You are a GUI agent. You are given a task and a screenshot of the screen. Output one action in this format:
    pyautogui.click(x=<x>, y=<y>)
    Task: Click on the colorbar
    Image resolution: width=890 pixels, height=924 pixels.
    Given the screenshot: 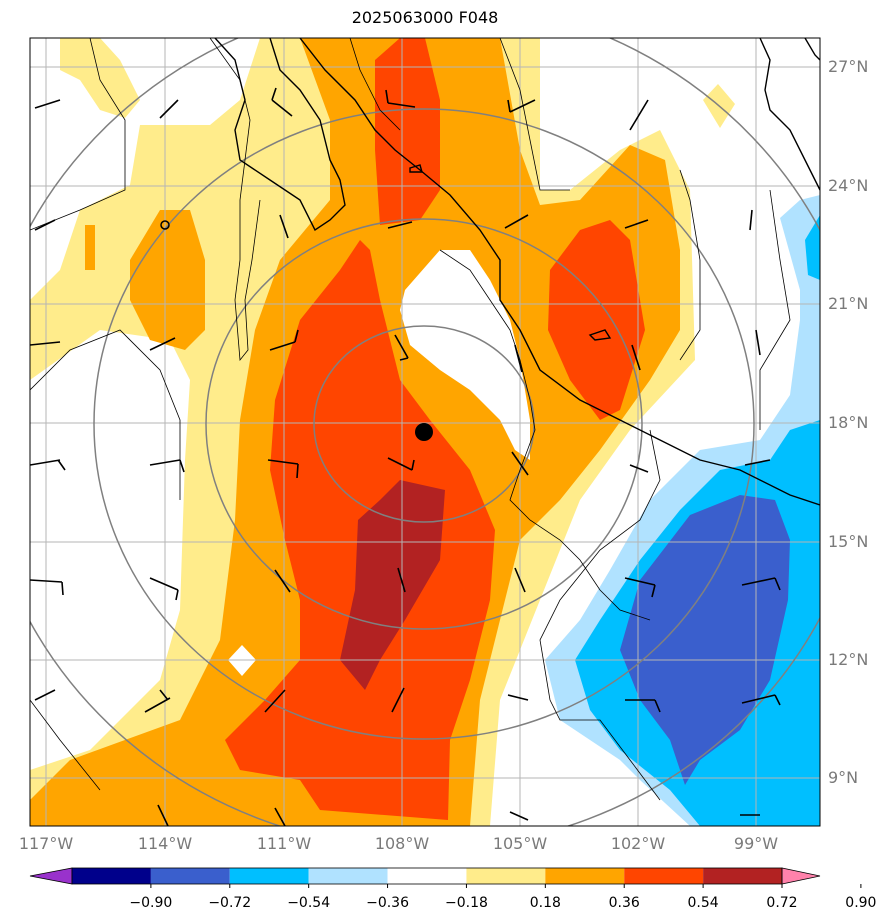 What is the action you would take?
    pyautogui.click(x=445, y=877)
    